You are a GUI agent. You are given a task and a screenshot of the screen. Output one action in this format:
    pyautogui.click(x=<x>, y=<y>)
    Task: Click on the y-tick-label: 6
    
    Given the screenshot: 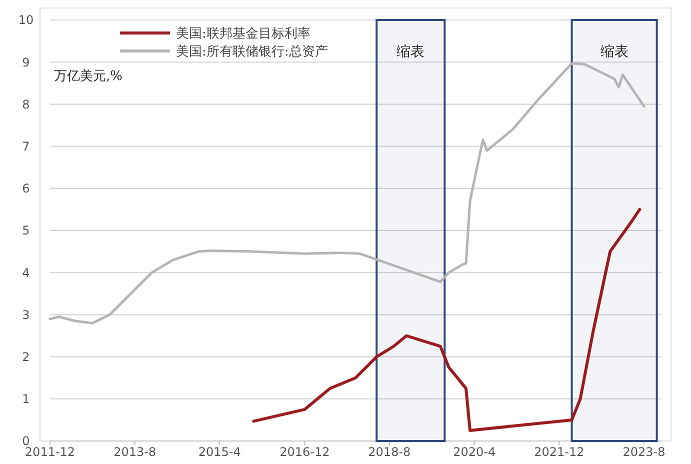 What is the action you would take?
    pyautogui.click(x=26, y=189)
    